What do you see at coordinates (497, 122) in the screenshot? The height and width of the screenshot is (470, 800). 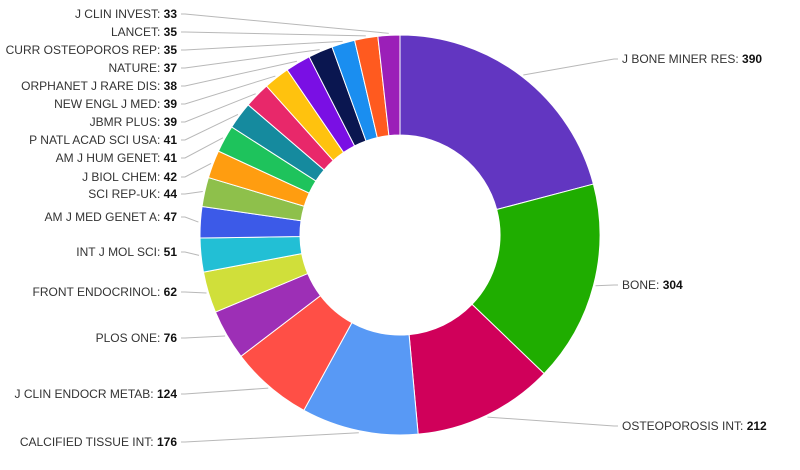 I see `slice-j-bone-miner-res` at bounding box center [497, 122].